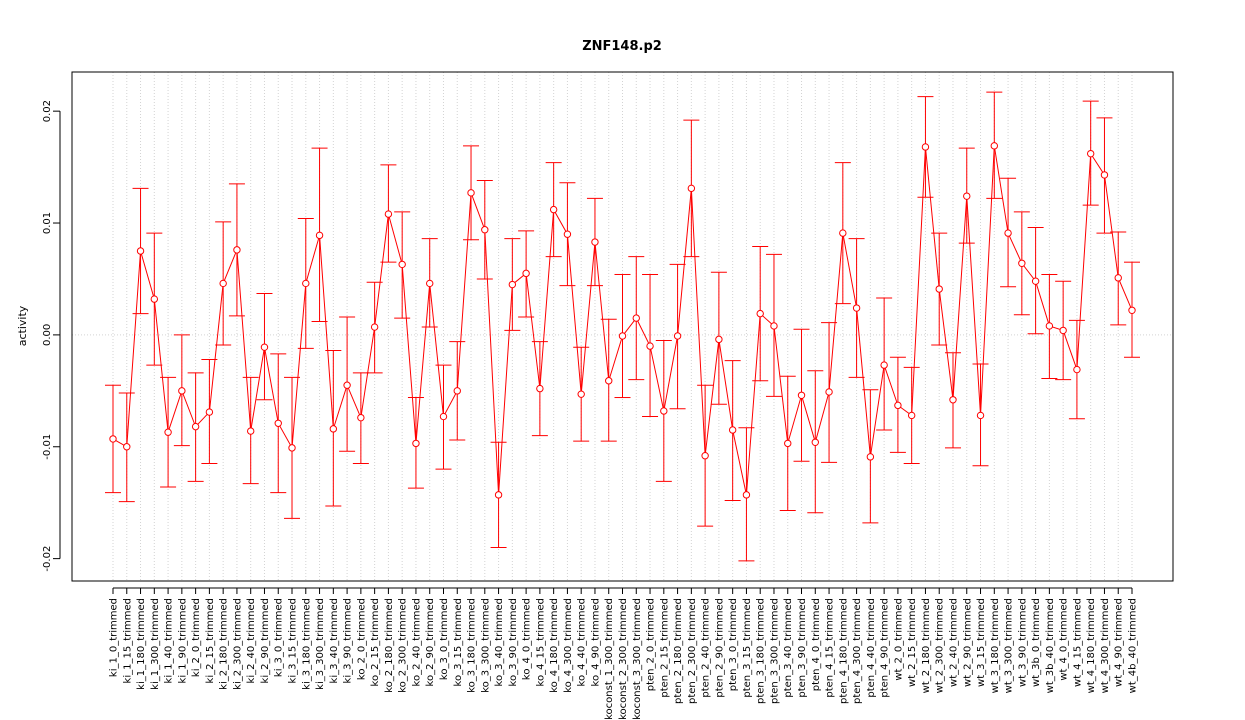 The image size is (1245, 720). I want to click on x-tick-label: pten_4_15_trimmed, so click(830, 648).